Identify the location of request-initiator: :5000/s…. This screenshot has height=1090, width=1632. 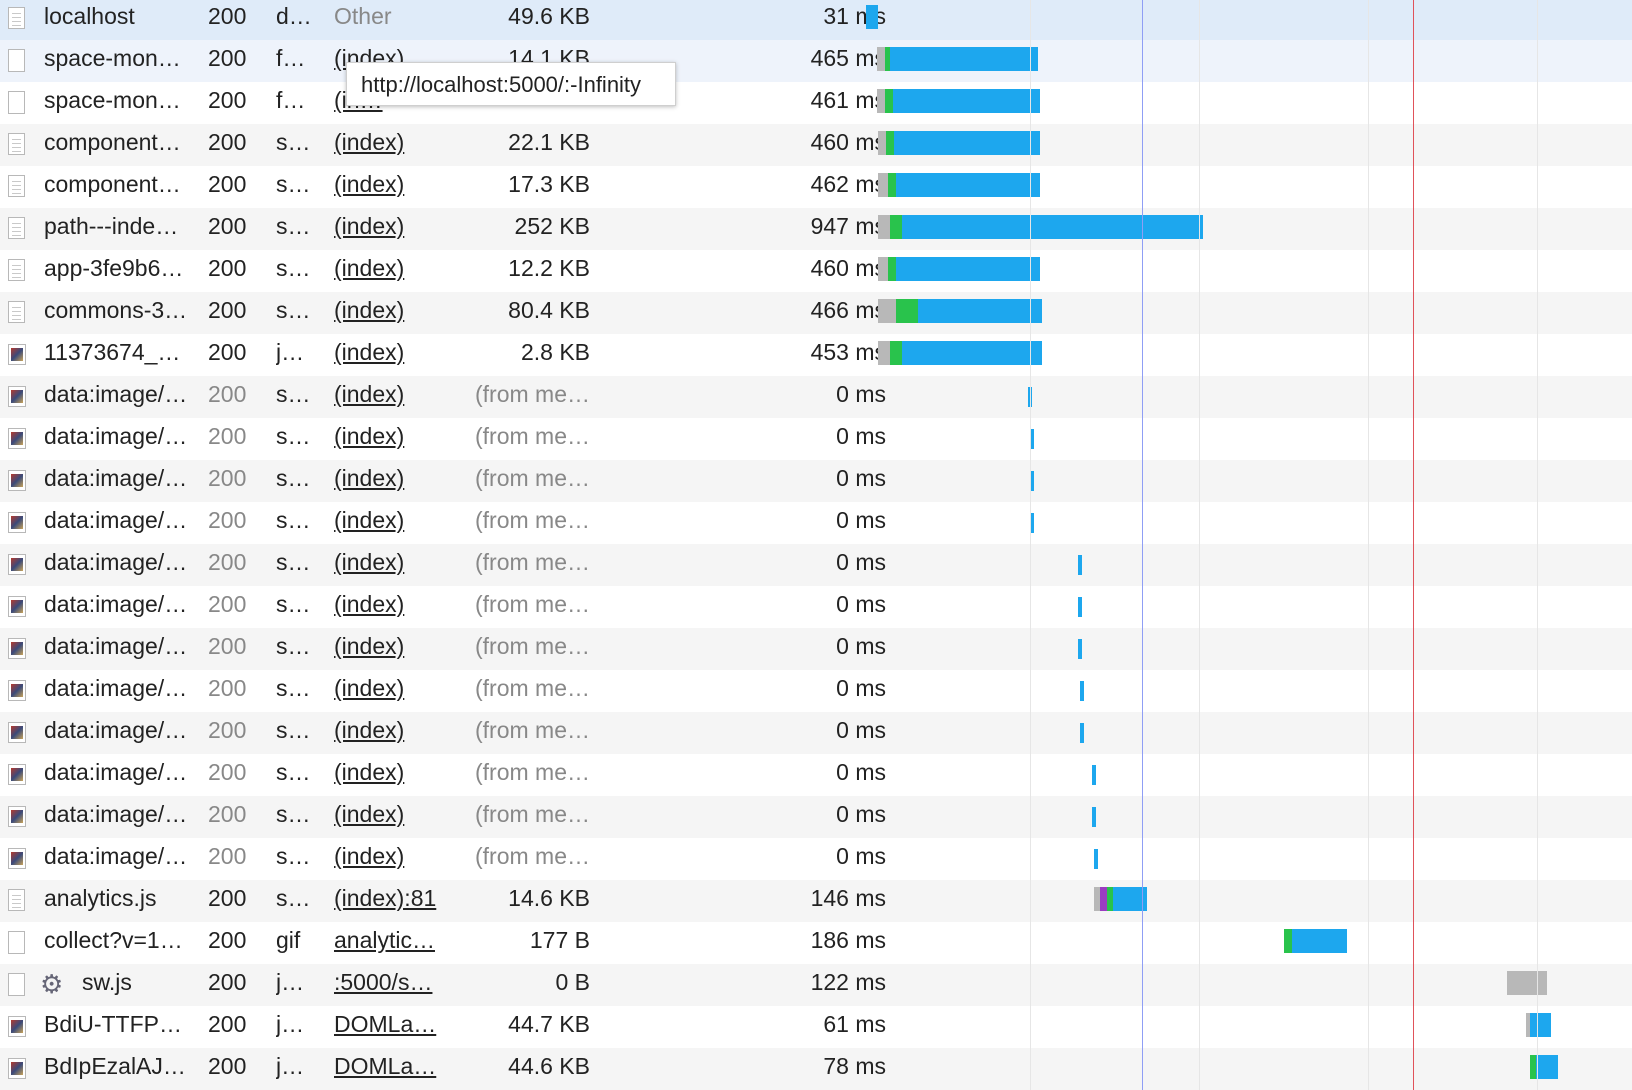
(383, 982).